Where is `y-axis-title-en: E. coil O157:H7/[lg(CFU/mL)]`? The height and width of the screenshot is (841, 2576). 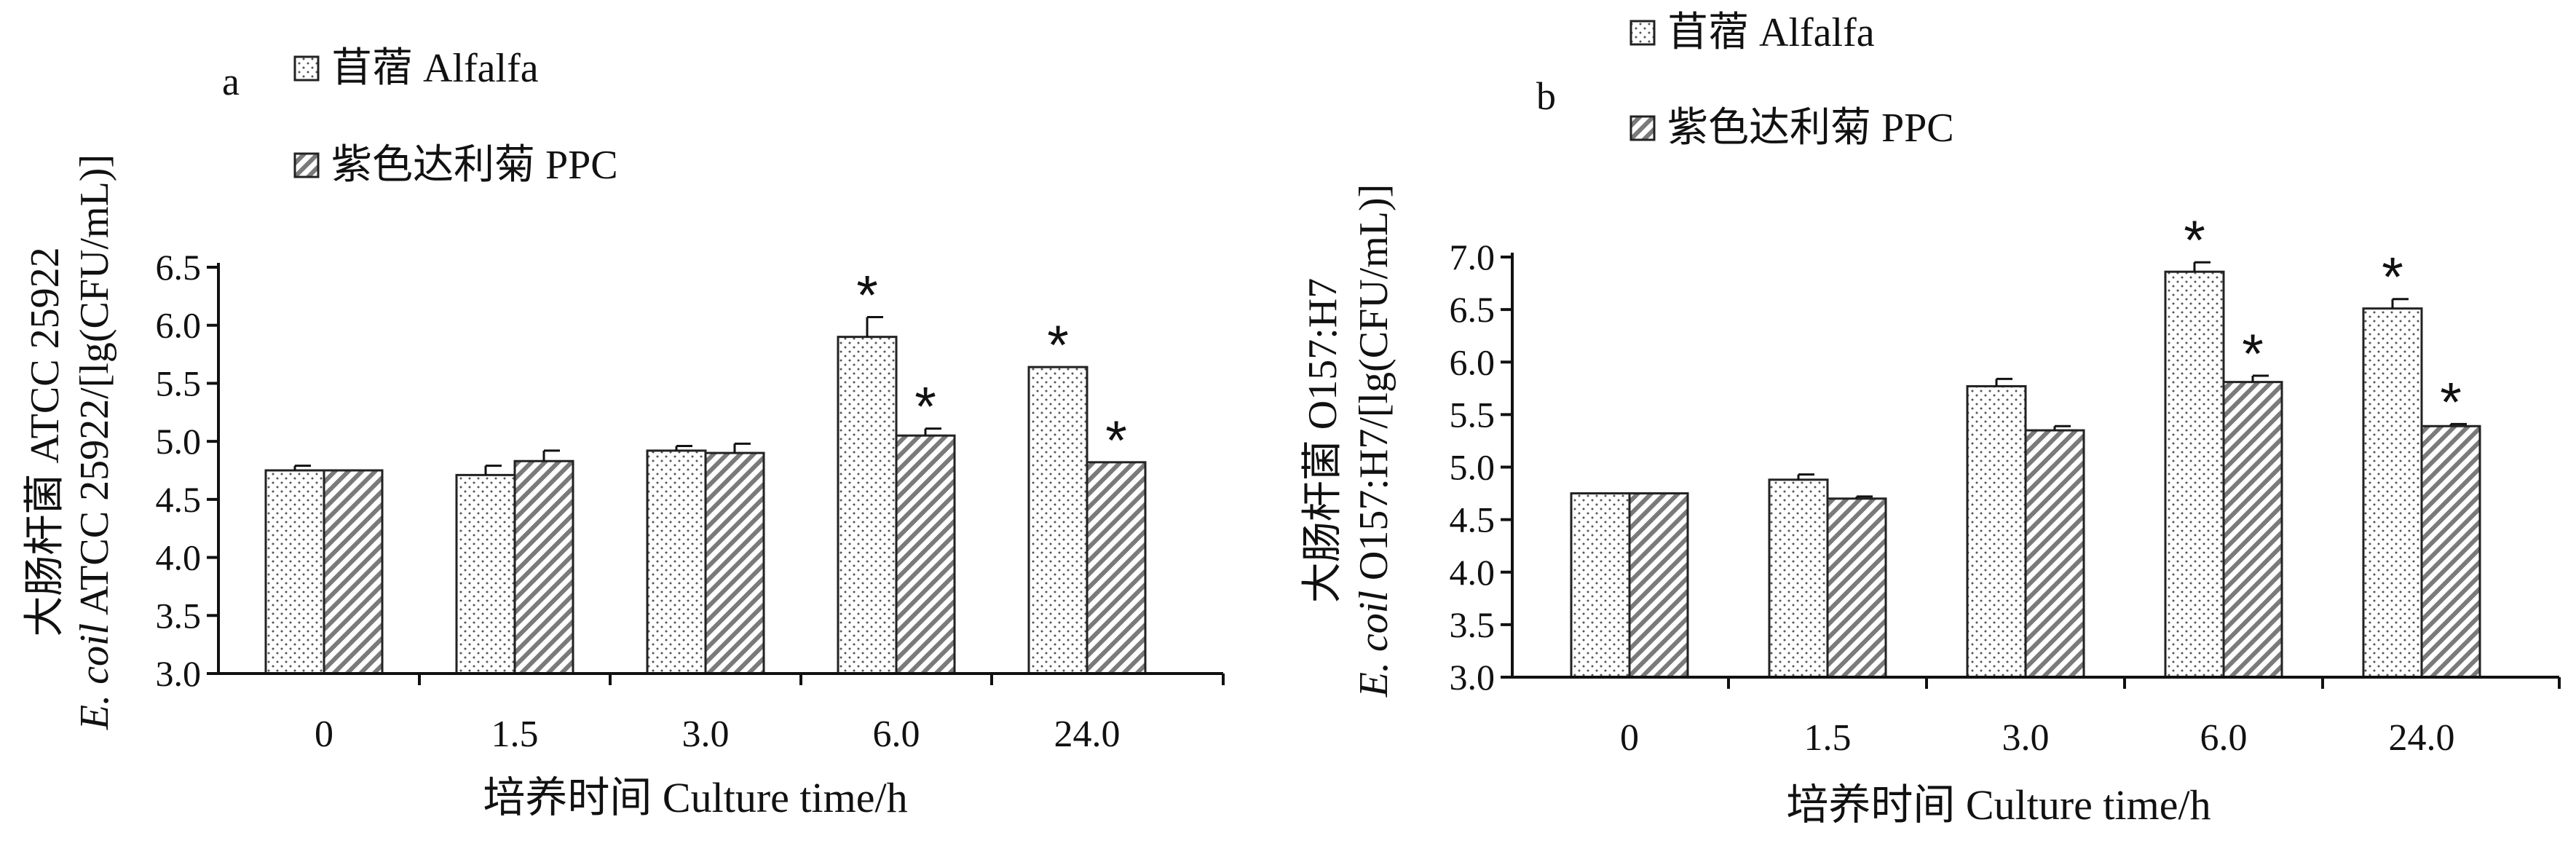
y-axis-title-en: E. coil O157:H7/[lg(CFU/mL)] is located at coordinates (1373, 441).